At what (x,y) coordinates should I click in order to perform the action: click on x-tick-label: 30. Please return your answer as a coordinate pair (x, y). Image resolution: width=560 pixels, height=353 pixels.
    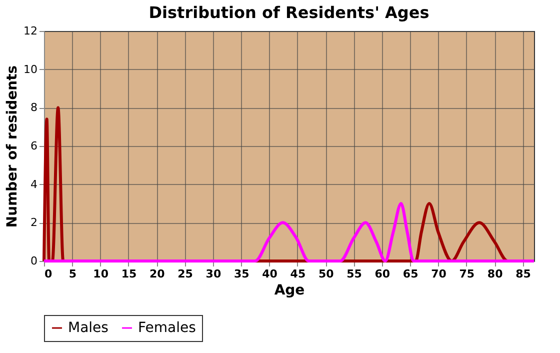
    Looking at the image, I should click on (214, 274).